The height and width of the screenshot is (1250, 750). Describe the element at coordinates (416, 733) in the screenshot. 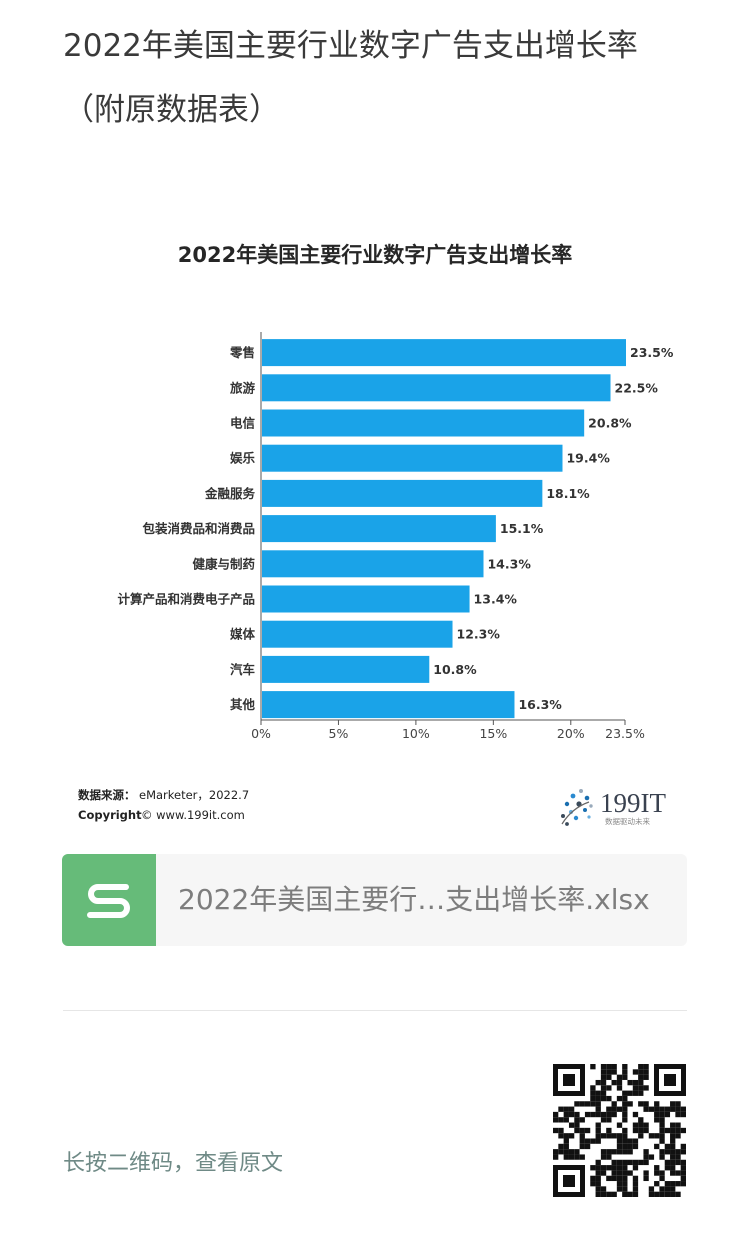

I see `x-tick-label: 10%` at that location.